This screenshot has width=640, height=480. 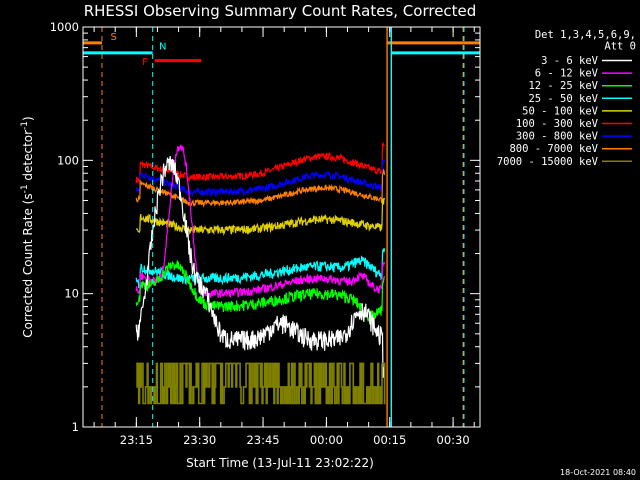 I want to click on legend-item-label: 100 - 300 keV, so click(x=557, y=124).